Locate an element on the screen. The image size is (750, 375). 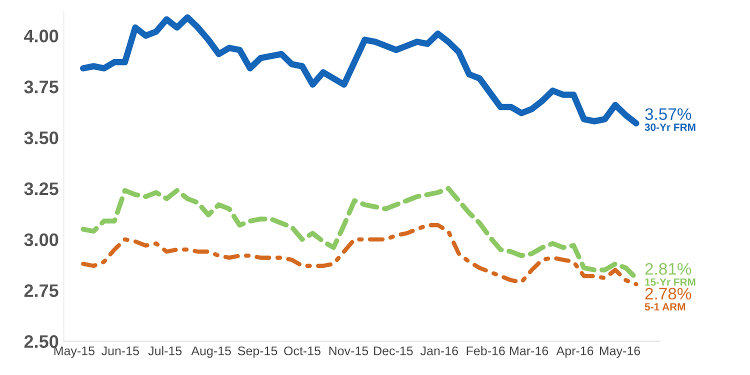
y-tick-label: 2.50 is located at coordinates (41, 341).